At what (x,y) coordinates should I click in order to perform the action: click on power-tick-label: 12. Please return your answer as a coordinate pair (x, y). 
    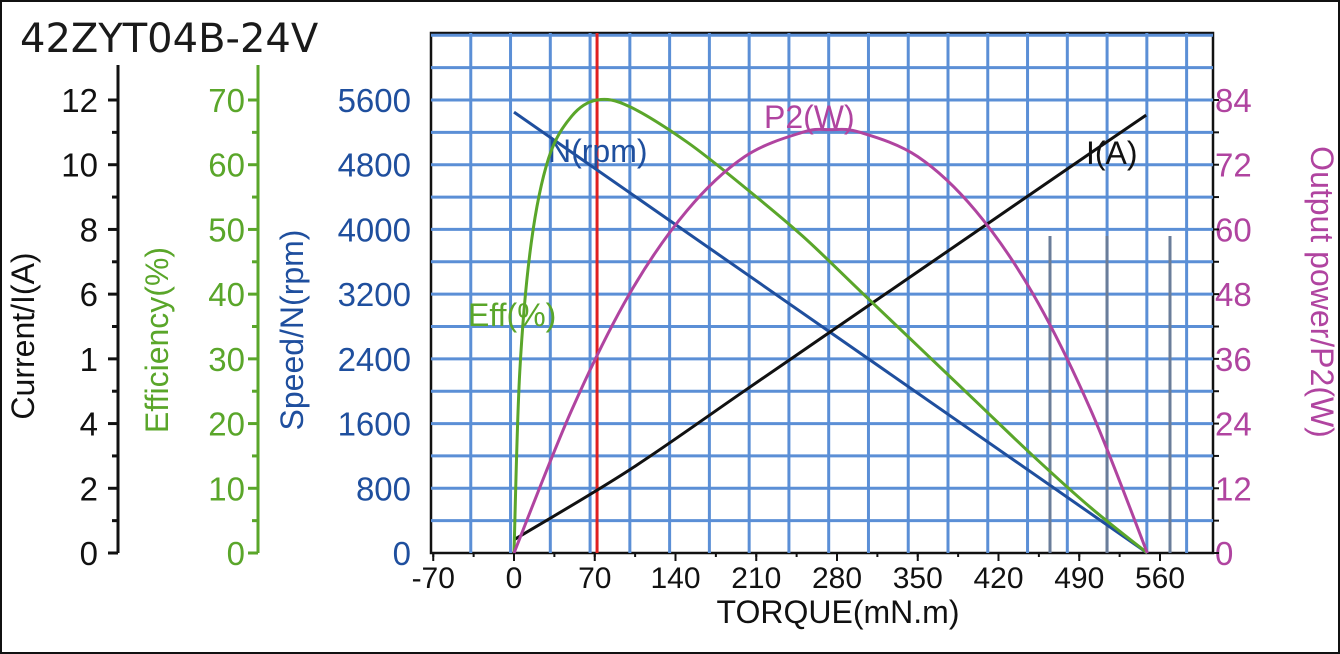
    Looking at the image, I should click on (1233, 488).